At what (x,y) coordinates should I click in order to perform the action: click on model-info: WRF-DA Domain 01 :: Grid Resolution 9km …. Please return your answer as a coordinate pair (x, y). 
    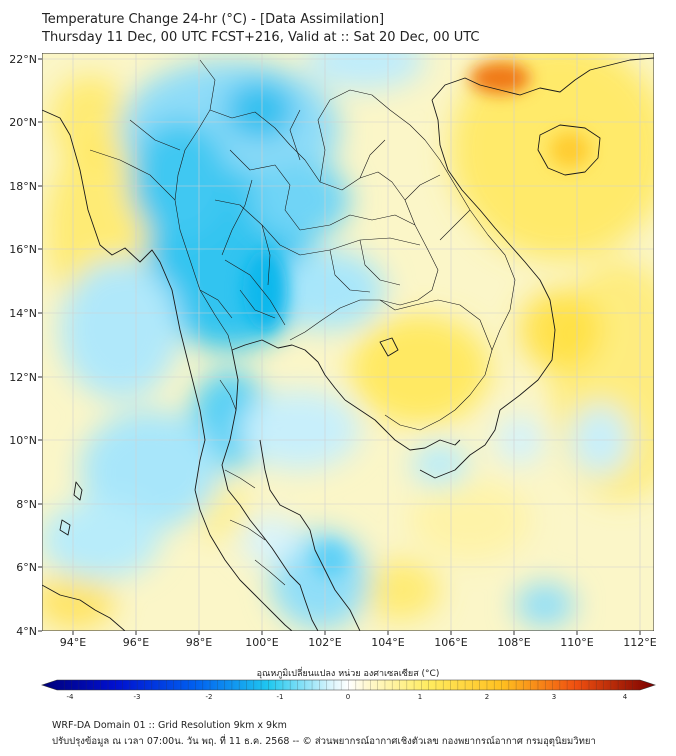
    Looking at the image, I should click on (169, 725).